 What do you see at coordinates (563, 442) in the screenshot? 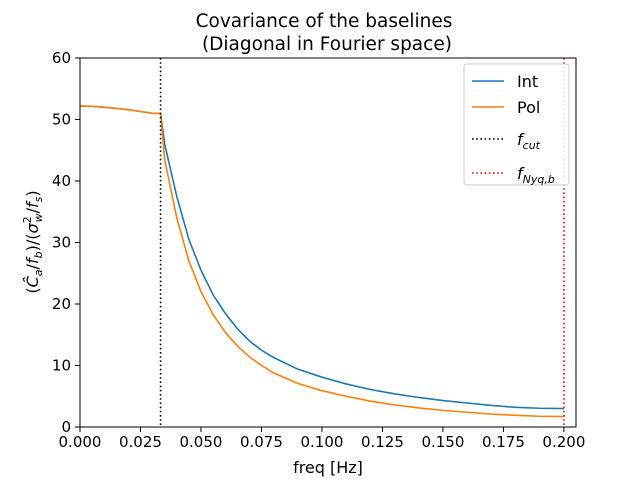
I see `x-tick-label: 0.200` at bounding box center [563, 442].